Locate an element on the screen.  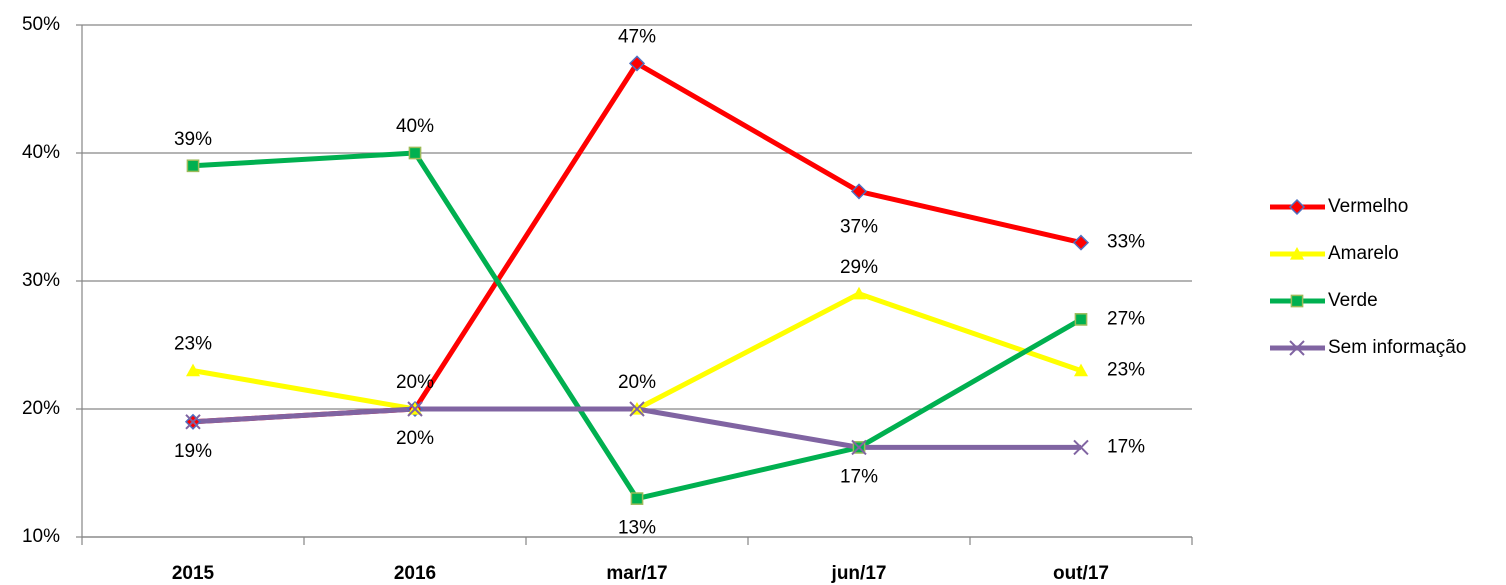
legend-label: Vermelho is located at coordinates (1368, 206).